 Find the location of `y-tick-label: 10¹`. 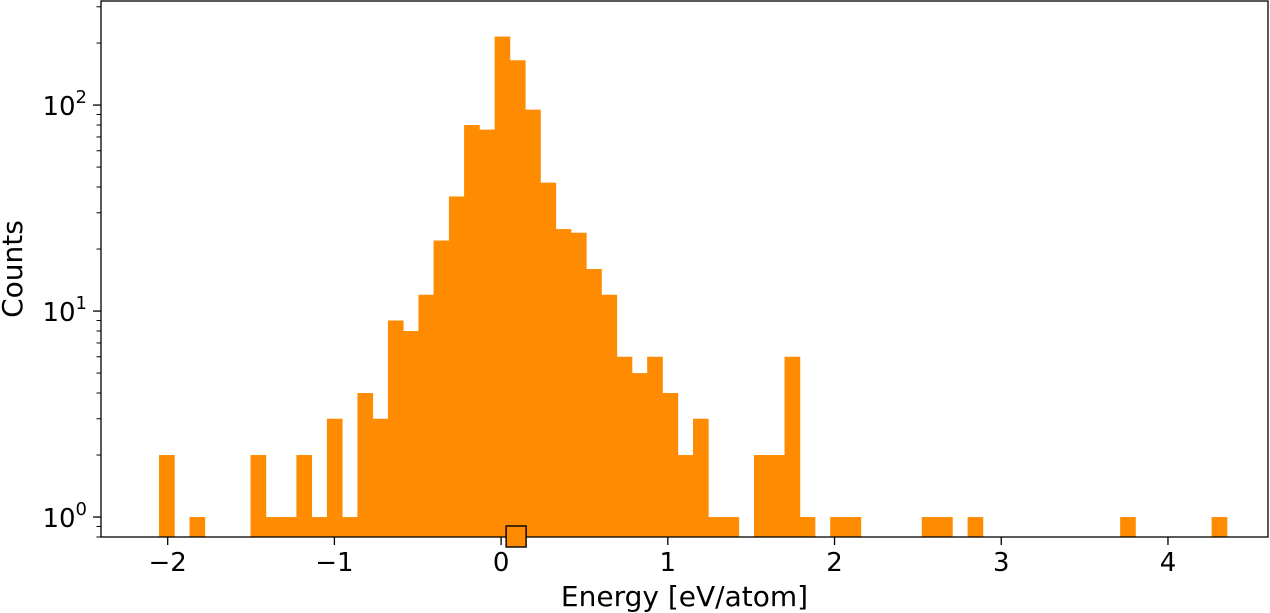

y-tick-label: 10¹ is located at coordinates (64, 310).